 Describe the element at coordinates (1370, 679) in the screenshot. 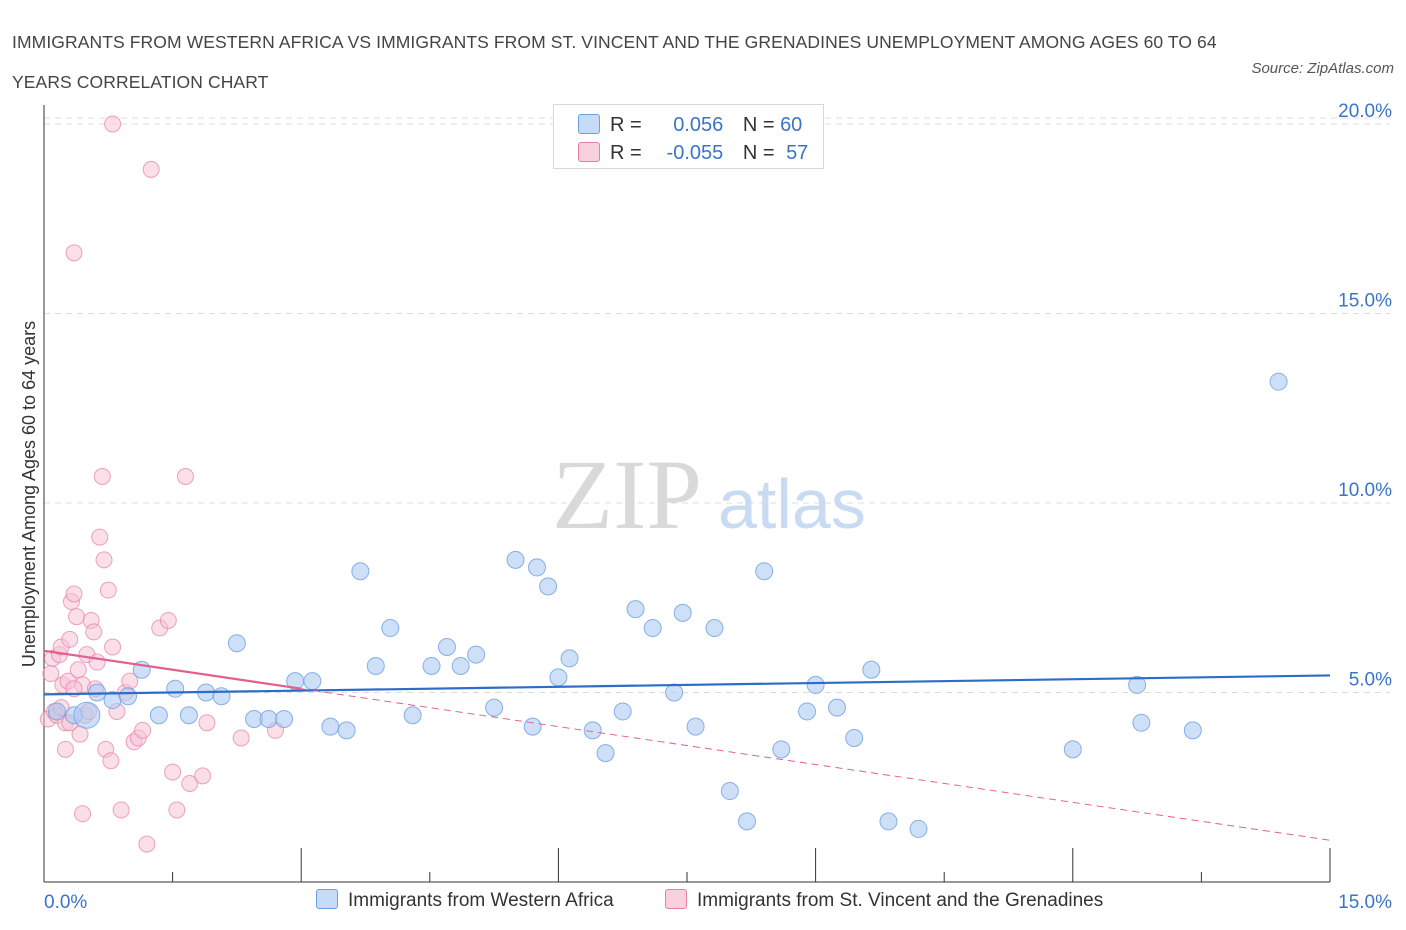

I see `y-tick-label: 5.0%` at that location.